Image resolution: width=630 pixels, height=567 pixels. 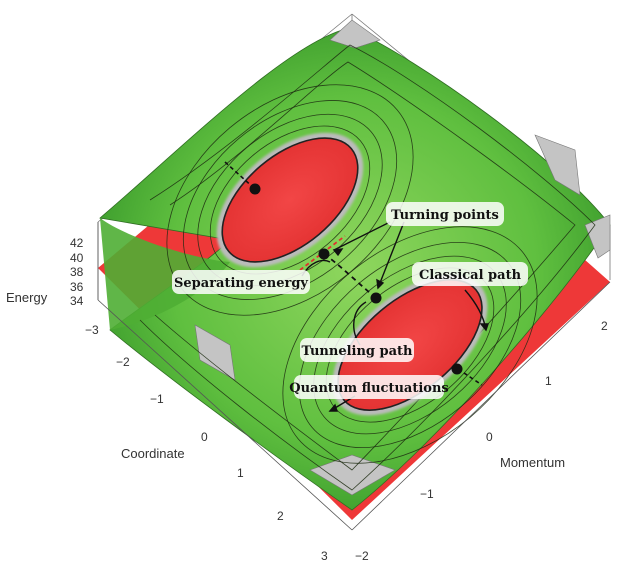 I want to click on quantum-fluctuation-bottom, so click(x=470, y=377).